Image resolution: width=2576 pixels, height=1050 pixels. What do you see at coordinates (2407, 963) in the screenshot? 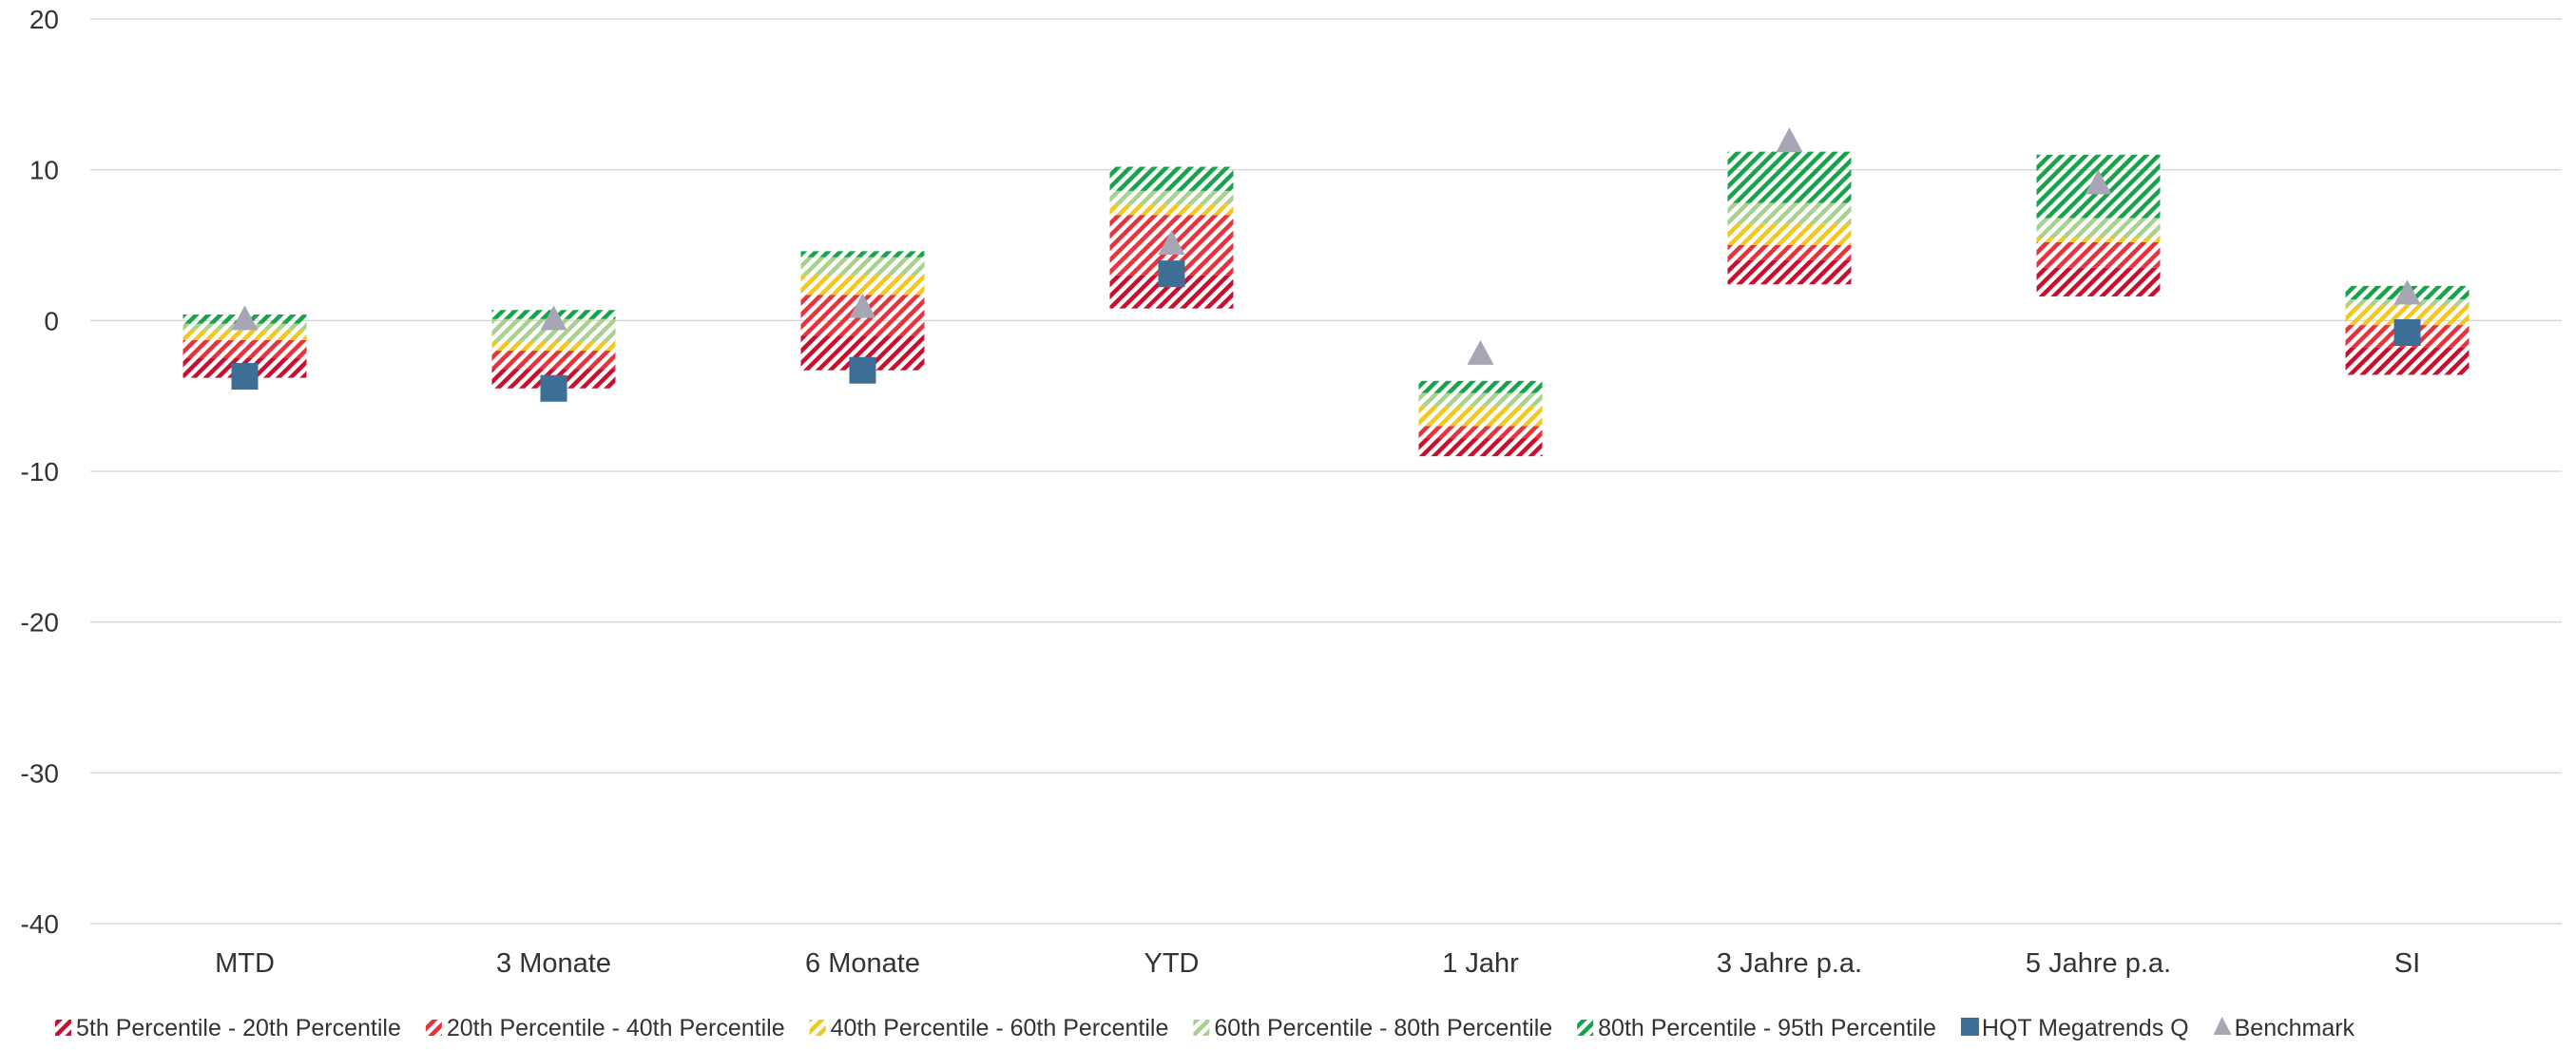
I see `x-category-label: SI` at bounding box center [2407, 963].